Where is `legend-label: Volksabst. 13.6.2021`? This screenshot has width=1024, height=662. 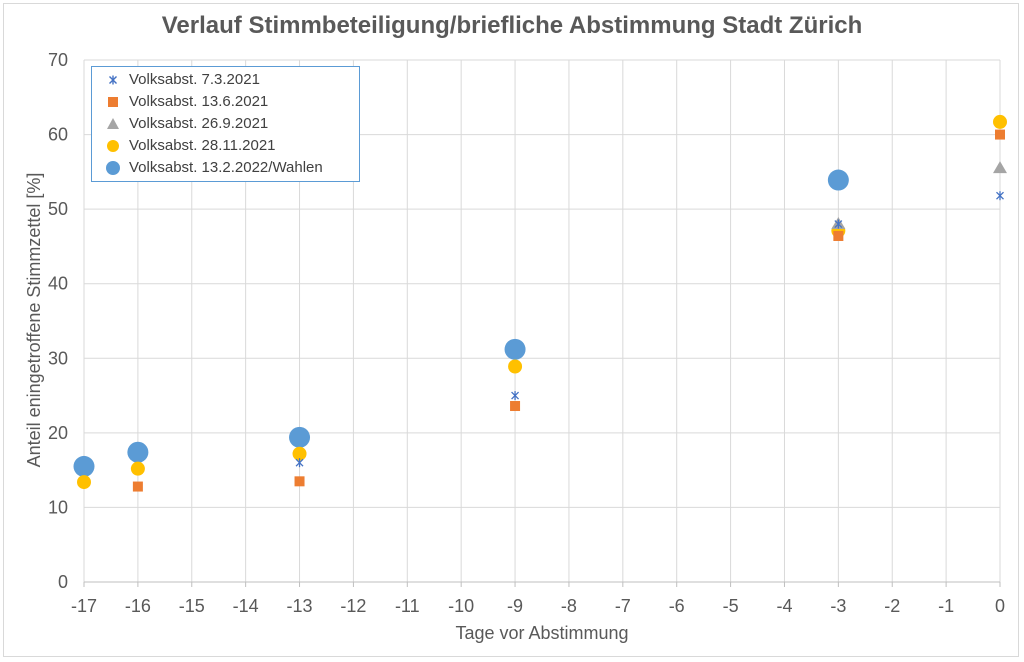
legend-label: Volksabst. 13.6.2021 is located at coordinates (199, 101).